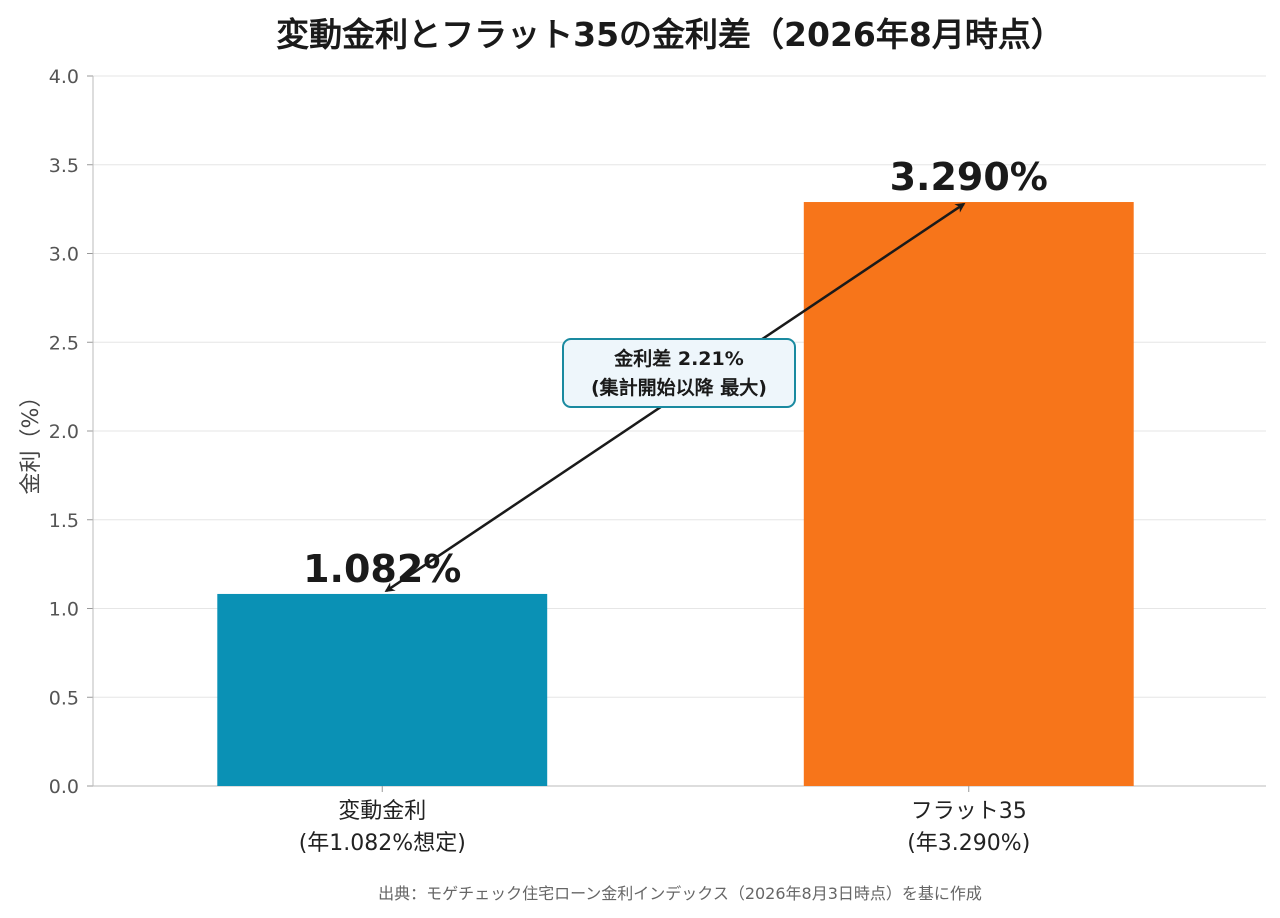 Image resolution: width=1280 pixels, height=918 pixels. What do you see at coordinates (969, 177) in the screenshot?
I see `value-label: 3.290%` at bounding box center [969, 177].